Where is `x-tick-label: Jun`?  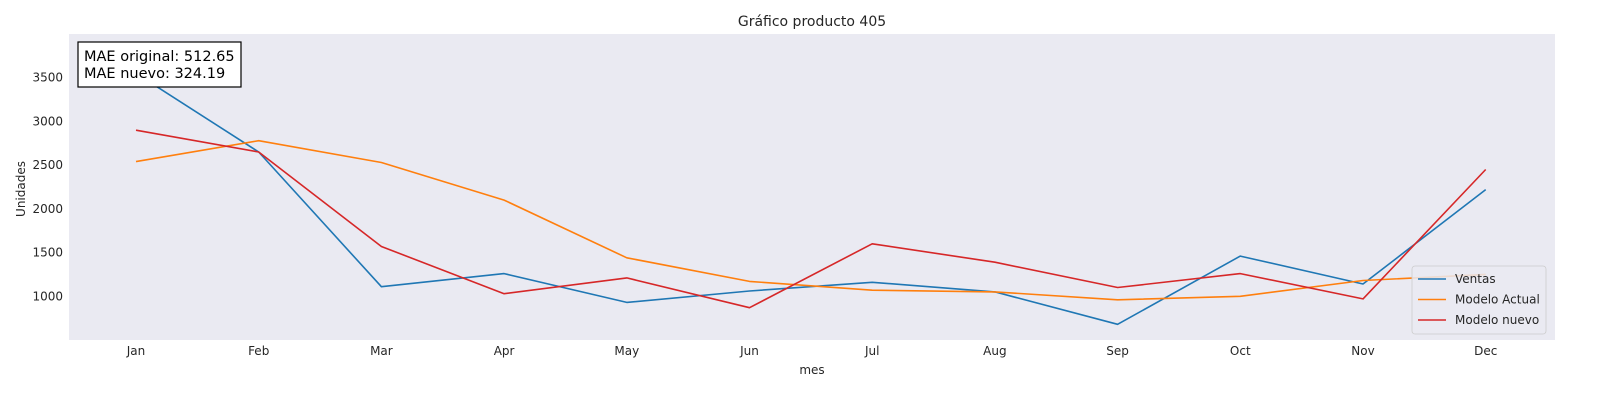
x-tick-label: Jun is located at coordinates (749, 351).